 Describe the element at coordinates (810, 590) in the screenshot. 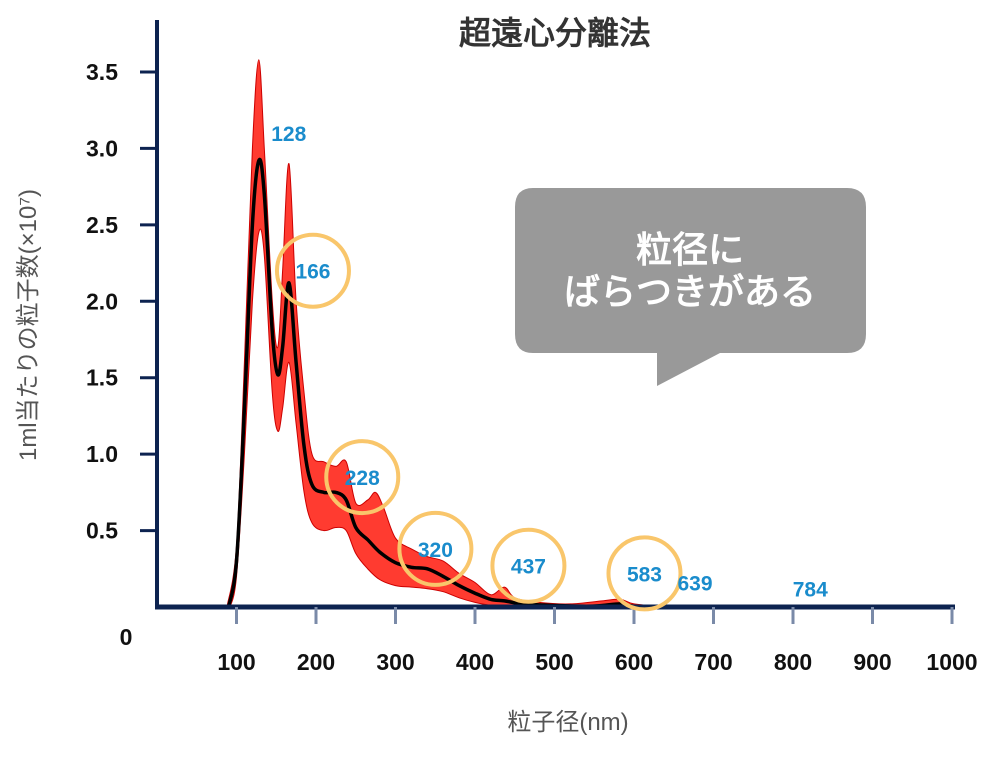

I see `peak-label: 784` at that location.